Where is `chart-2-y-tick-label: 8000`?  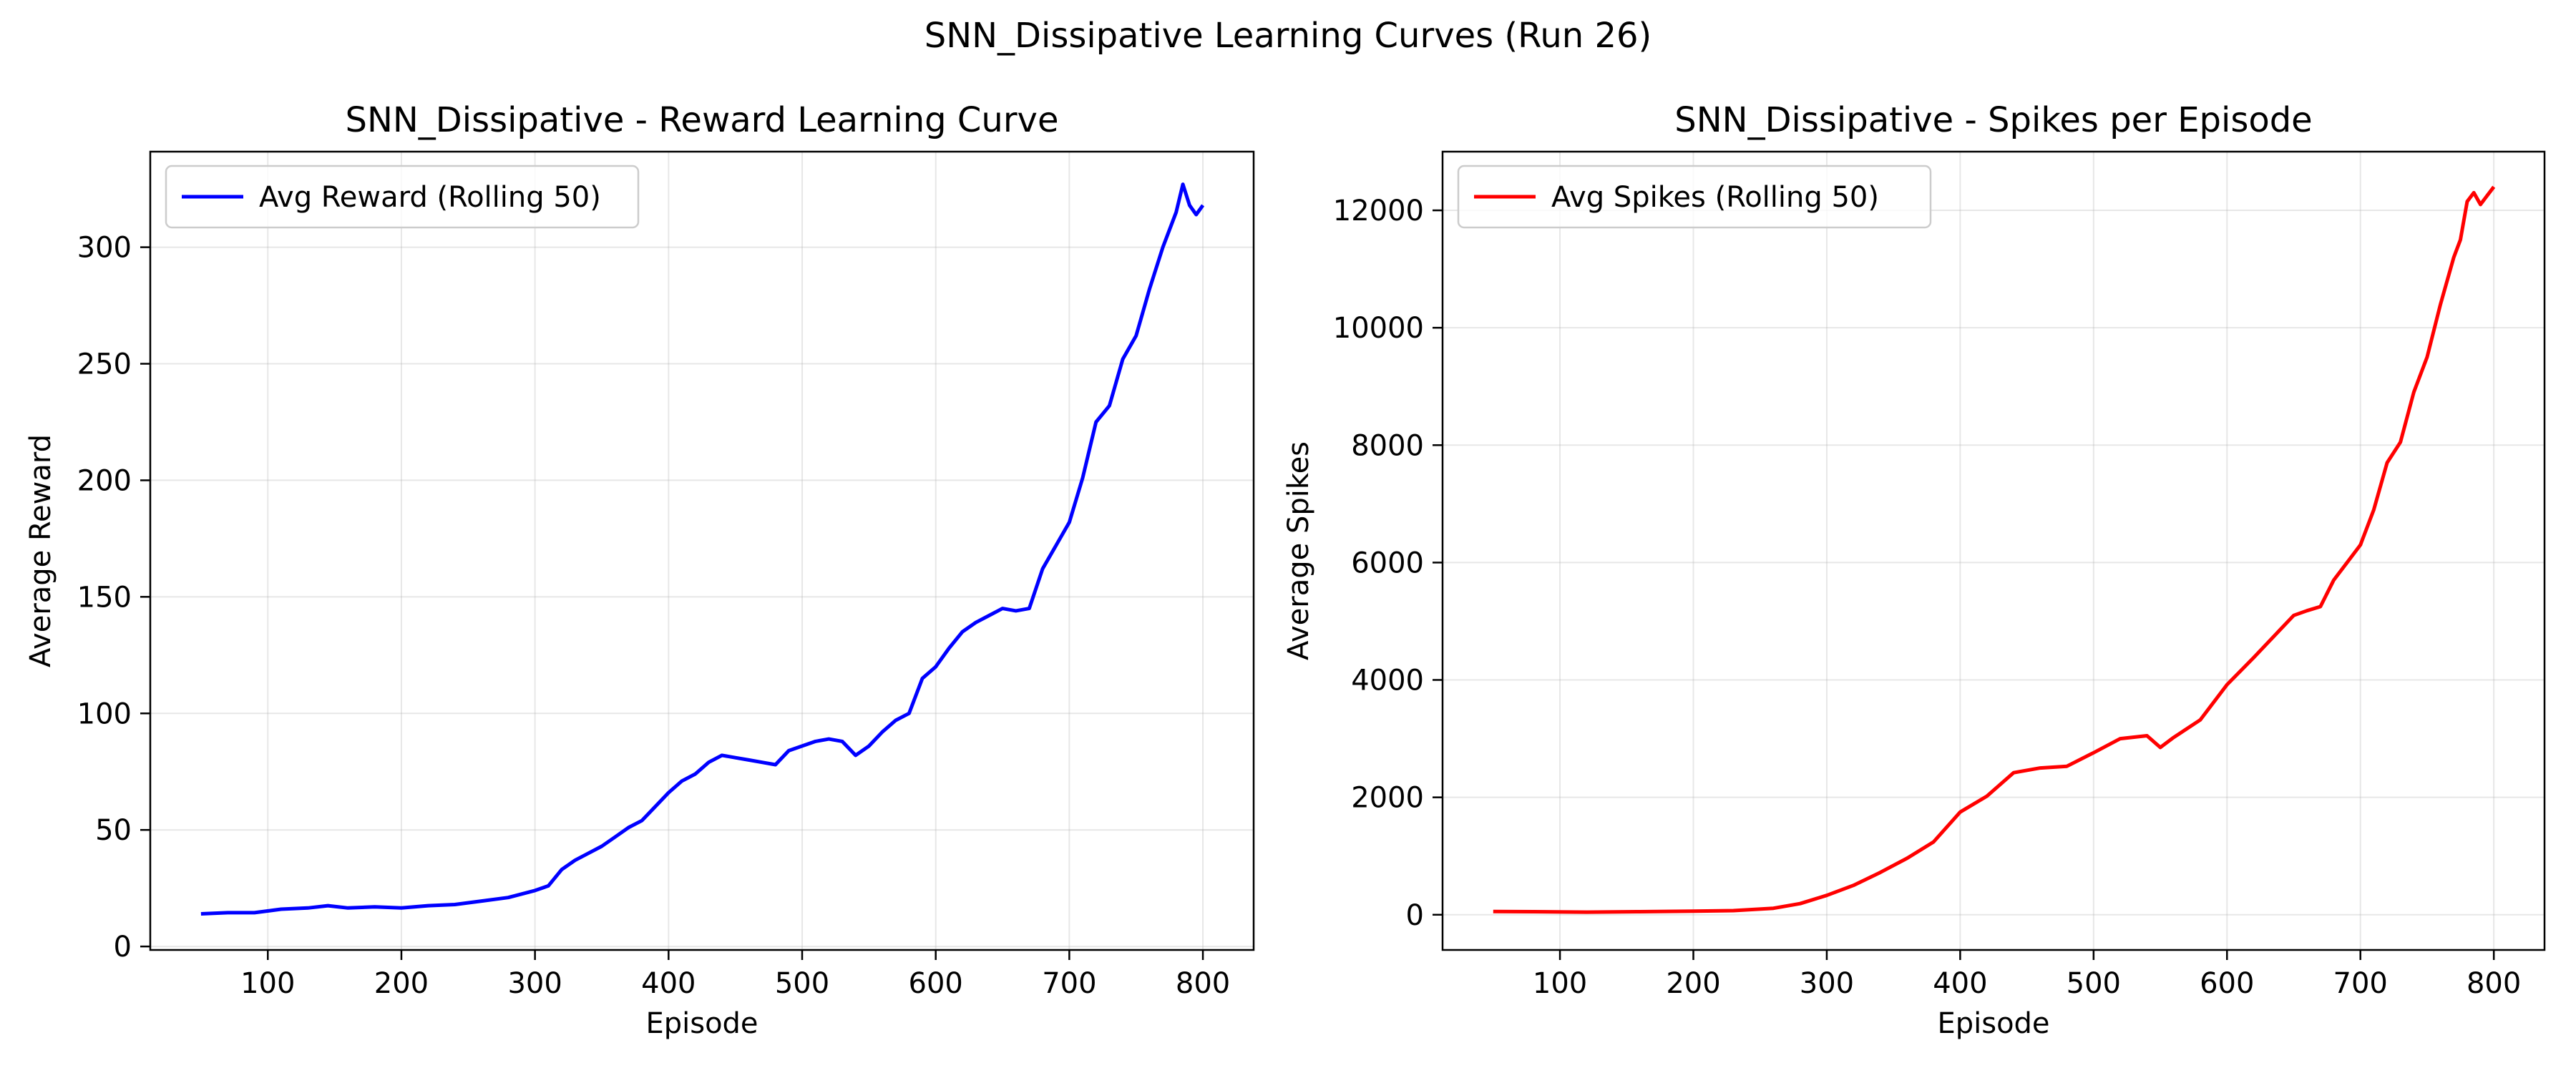 chart-2-y-tick-label: 8000 is located at coordinates (1387, 446).